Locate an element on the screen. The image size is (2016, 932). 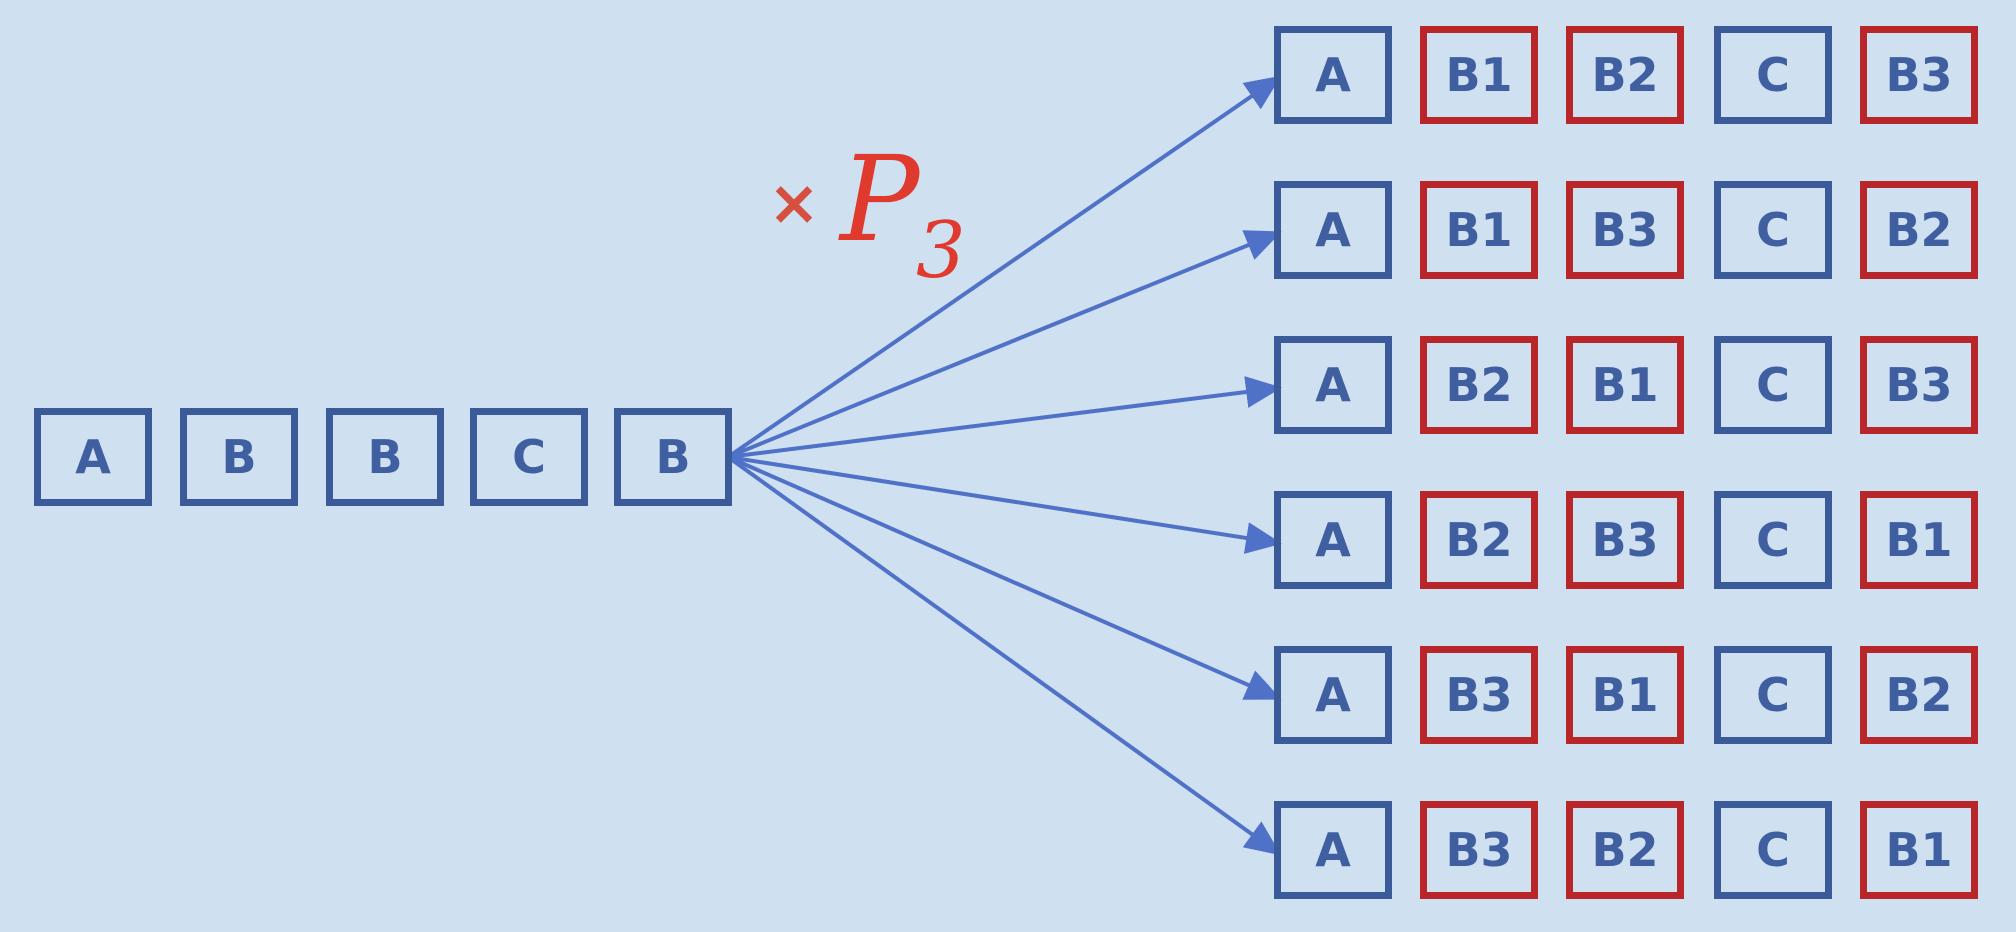
multiply-symbol: × is located at coordinates (794, 202).